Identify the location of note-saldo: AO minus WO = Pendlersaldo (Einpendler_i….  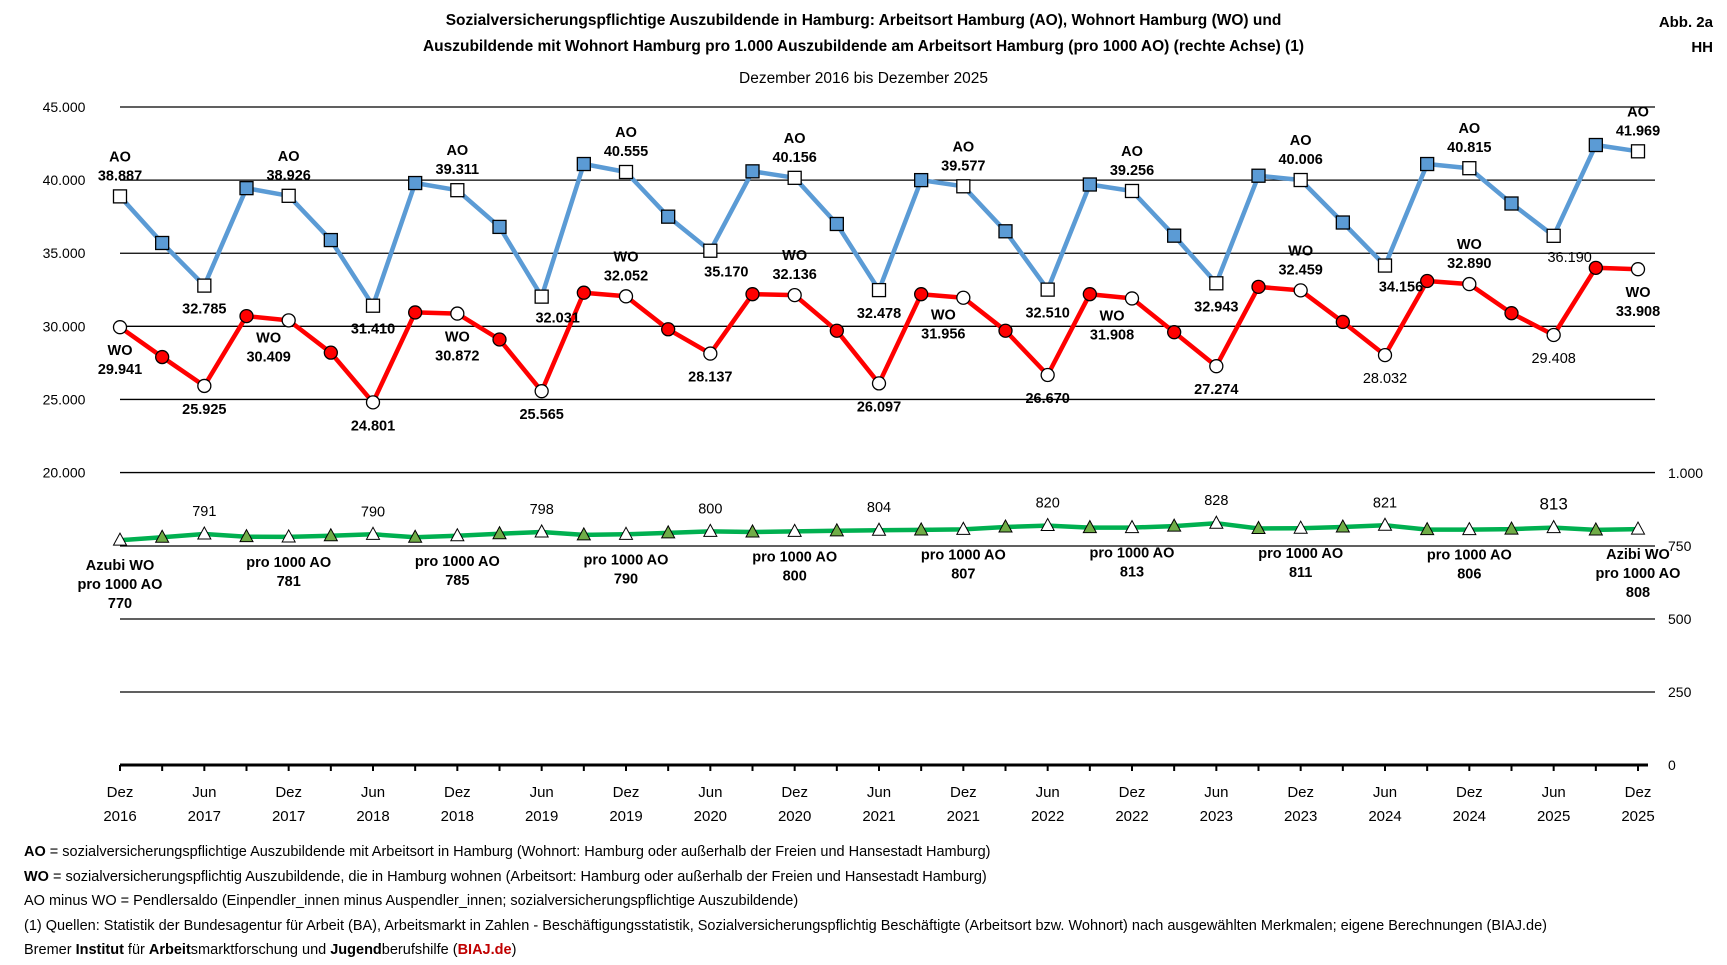
(411, 901).